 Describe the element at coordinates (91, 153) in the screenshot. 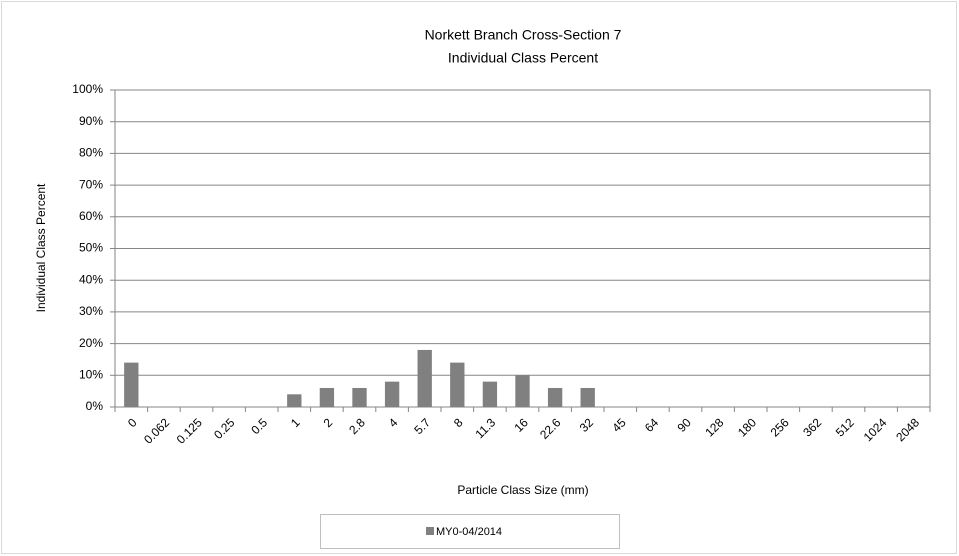

I see `y-tick-label: 80%` at that location.